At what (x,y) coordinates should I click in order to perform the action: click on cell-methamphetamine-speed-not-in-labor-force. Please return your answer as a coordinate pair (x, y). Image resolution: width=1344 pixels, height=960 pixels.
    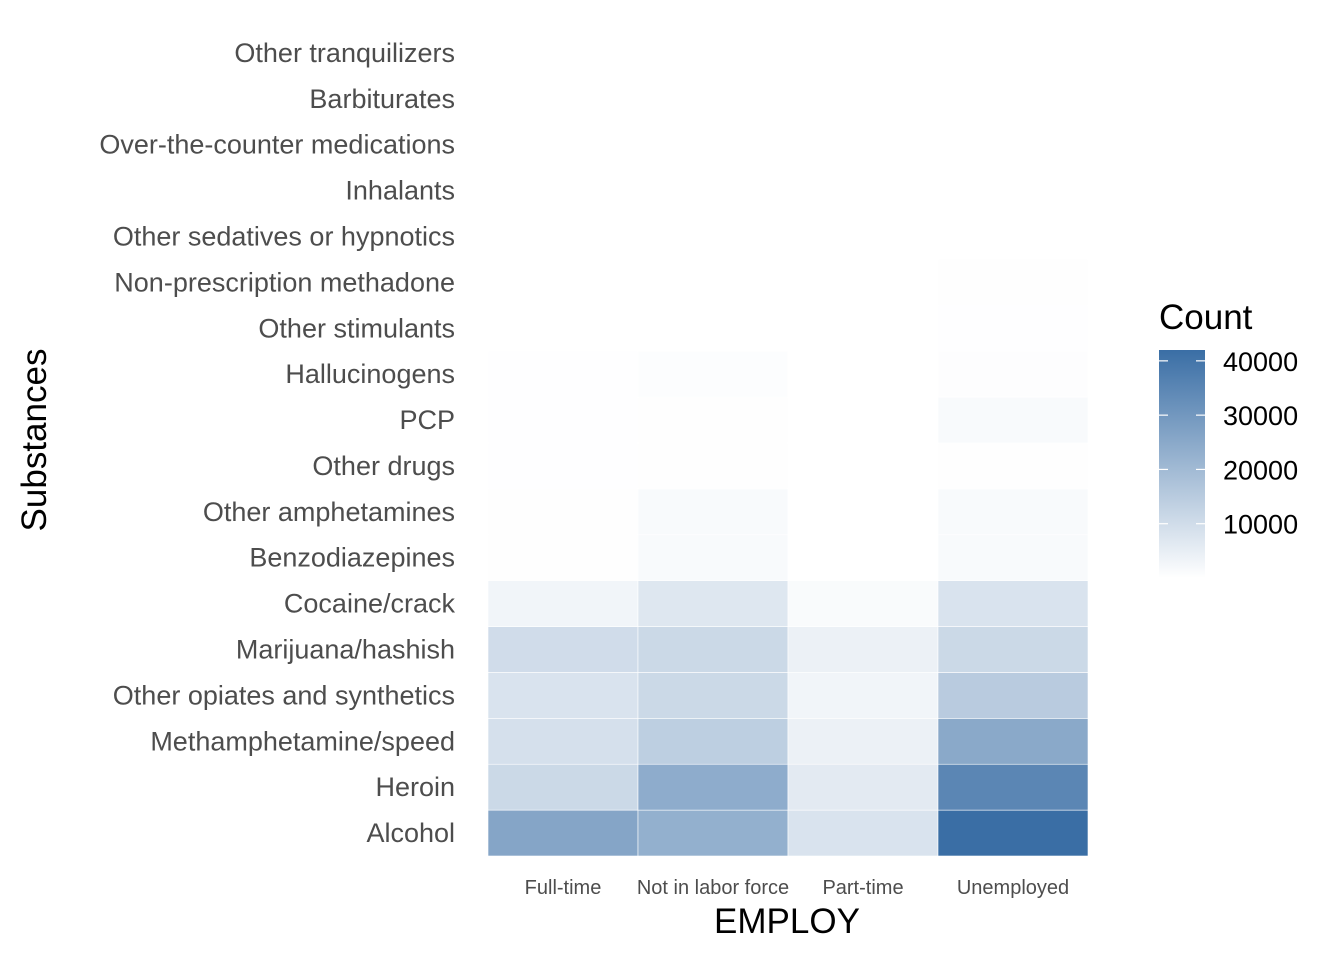
    Looking at the image, I should click on (713, 741).